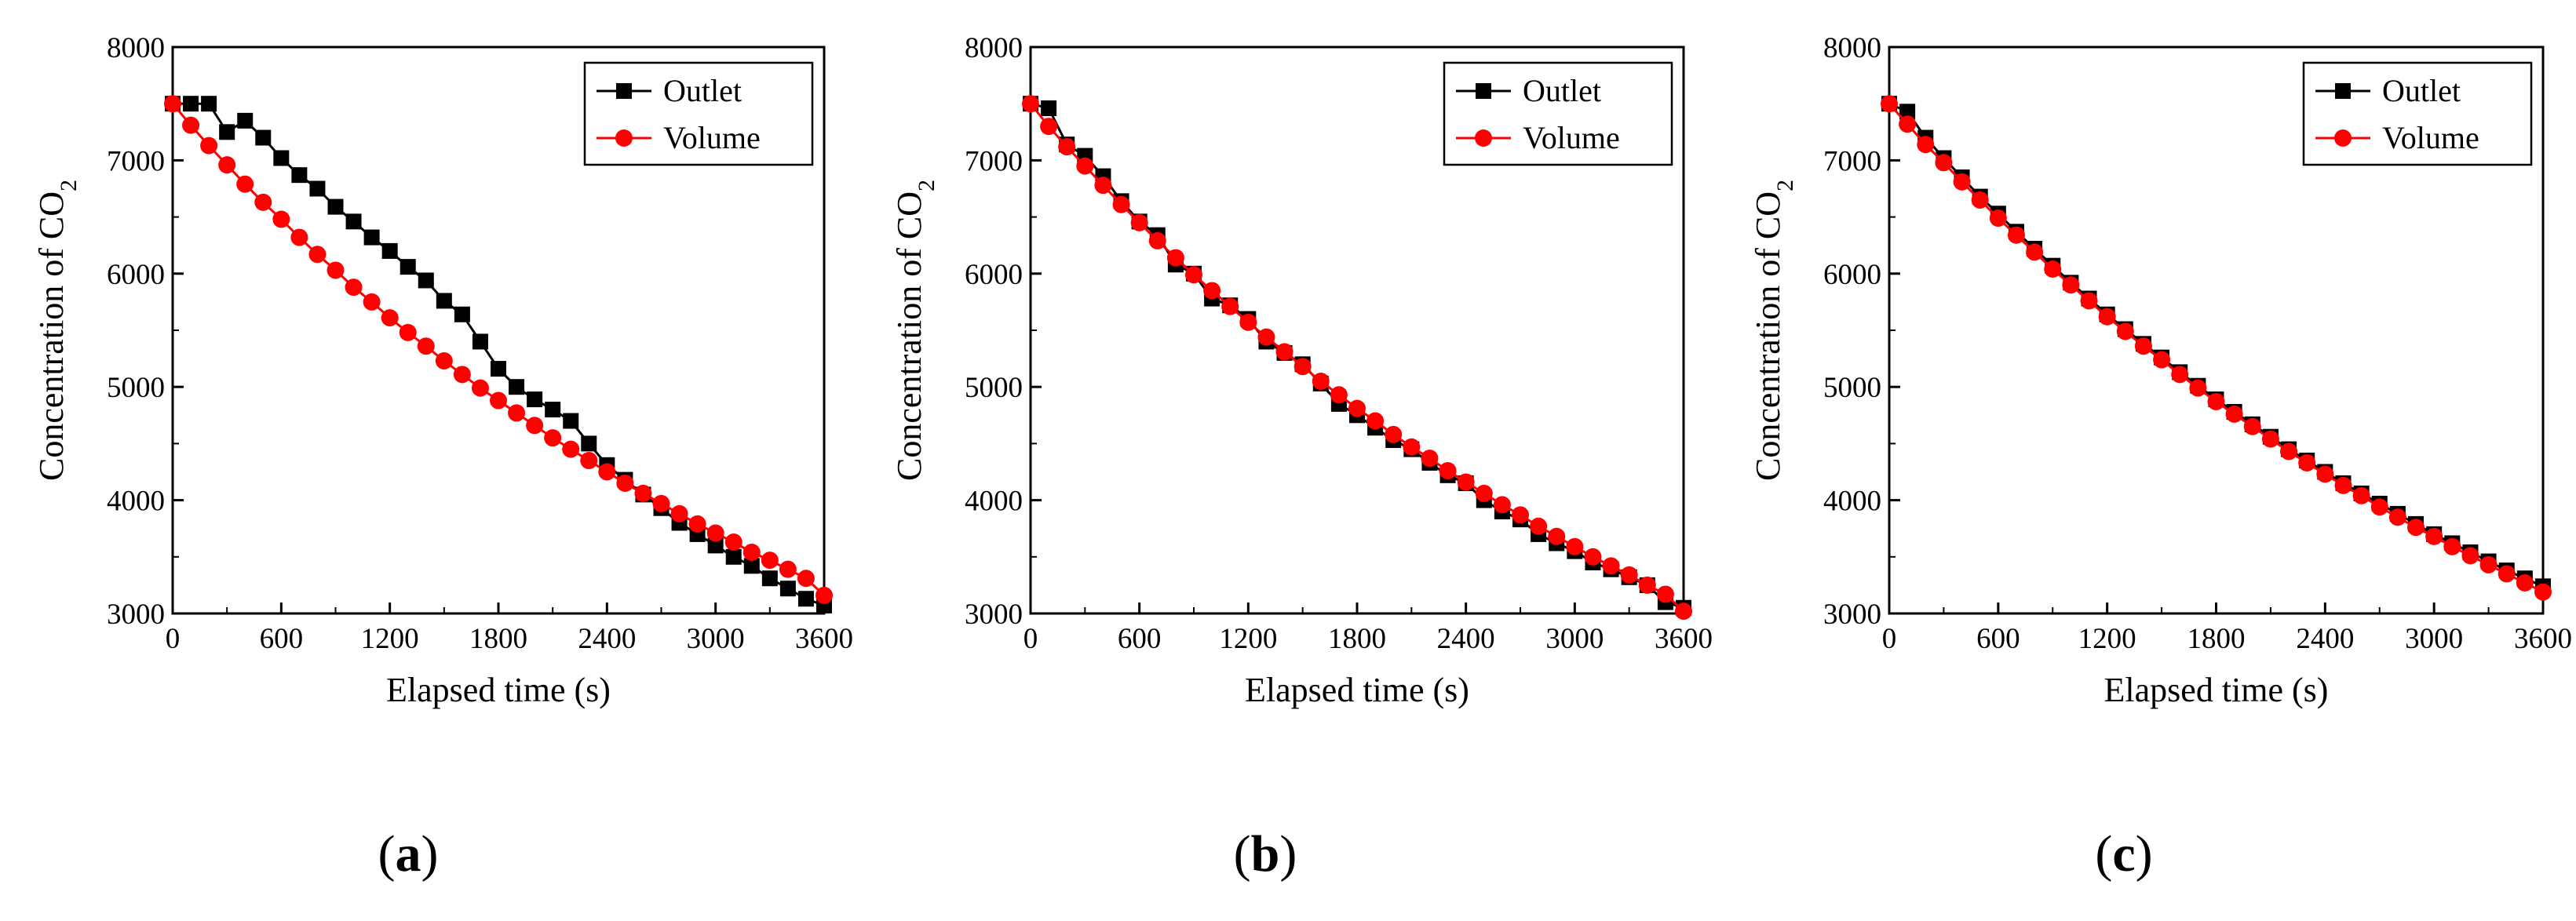 The width and height of the screenshot is (2576, 921). Describe the element at coordinates (2216, 690) in the screenshot. I see `x-axis-title: Elapsed time (s)` at that location.